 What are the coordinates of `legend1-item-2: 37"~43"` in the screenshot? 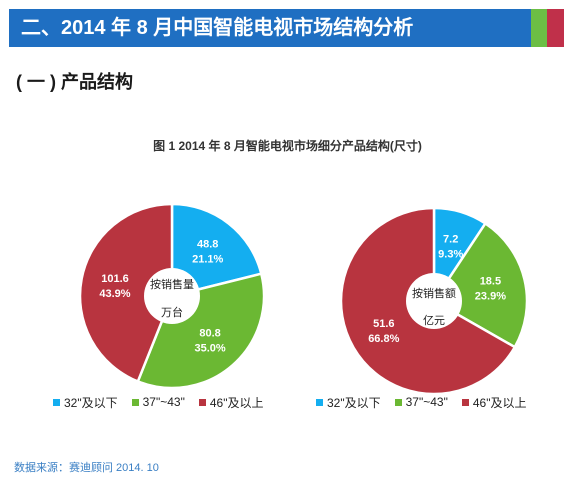 It's located at (158, 402).